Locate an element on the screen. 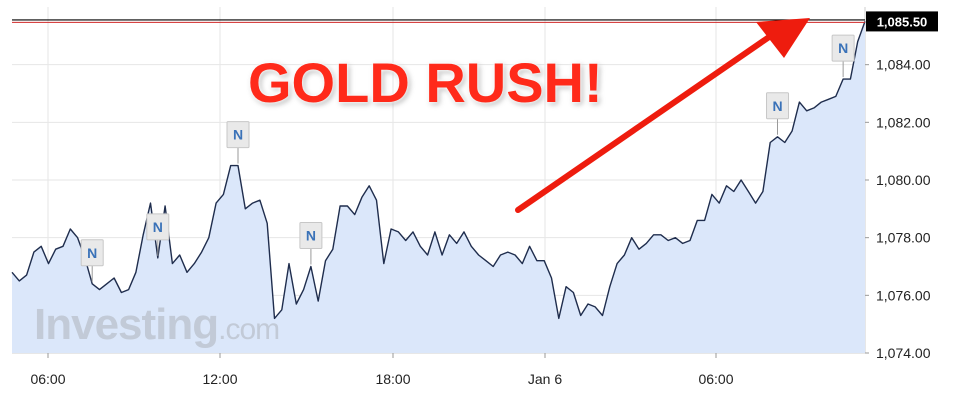  last-price-tag is located at coordinates (902, 21).